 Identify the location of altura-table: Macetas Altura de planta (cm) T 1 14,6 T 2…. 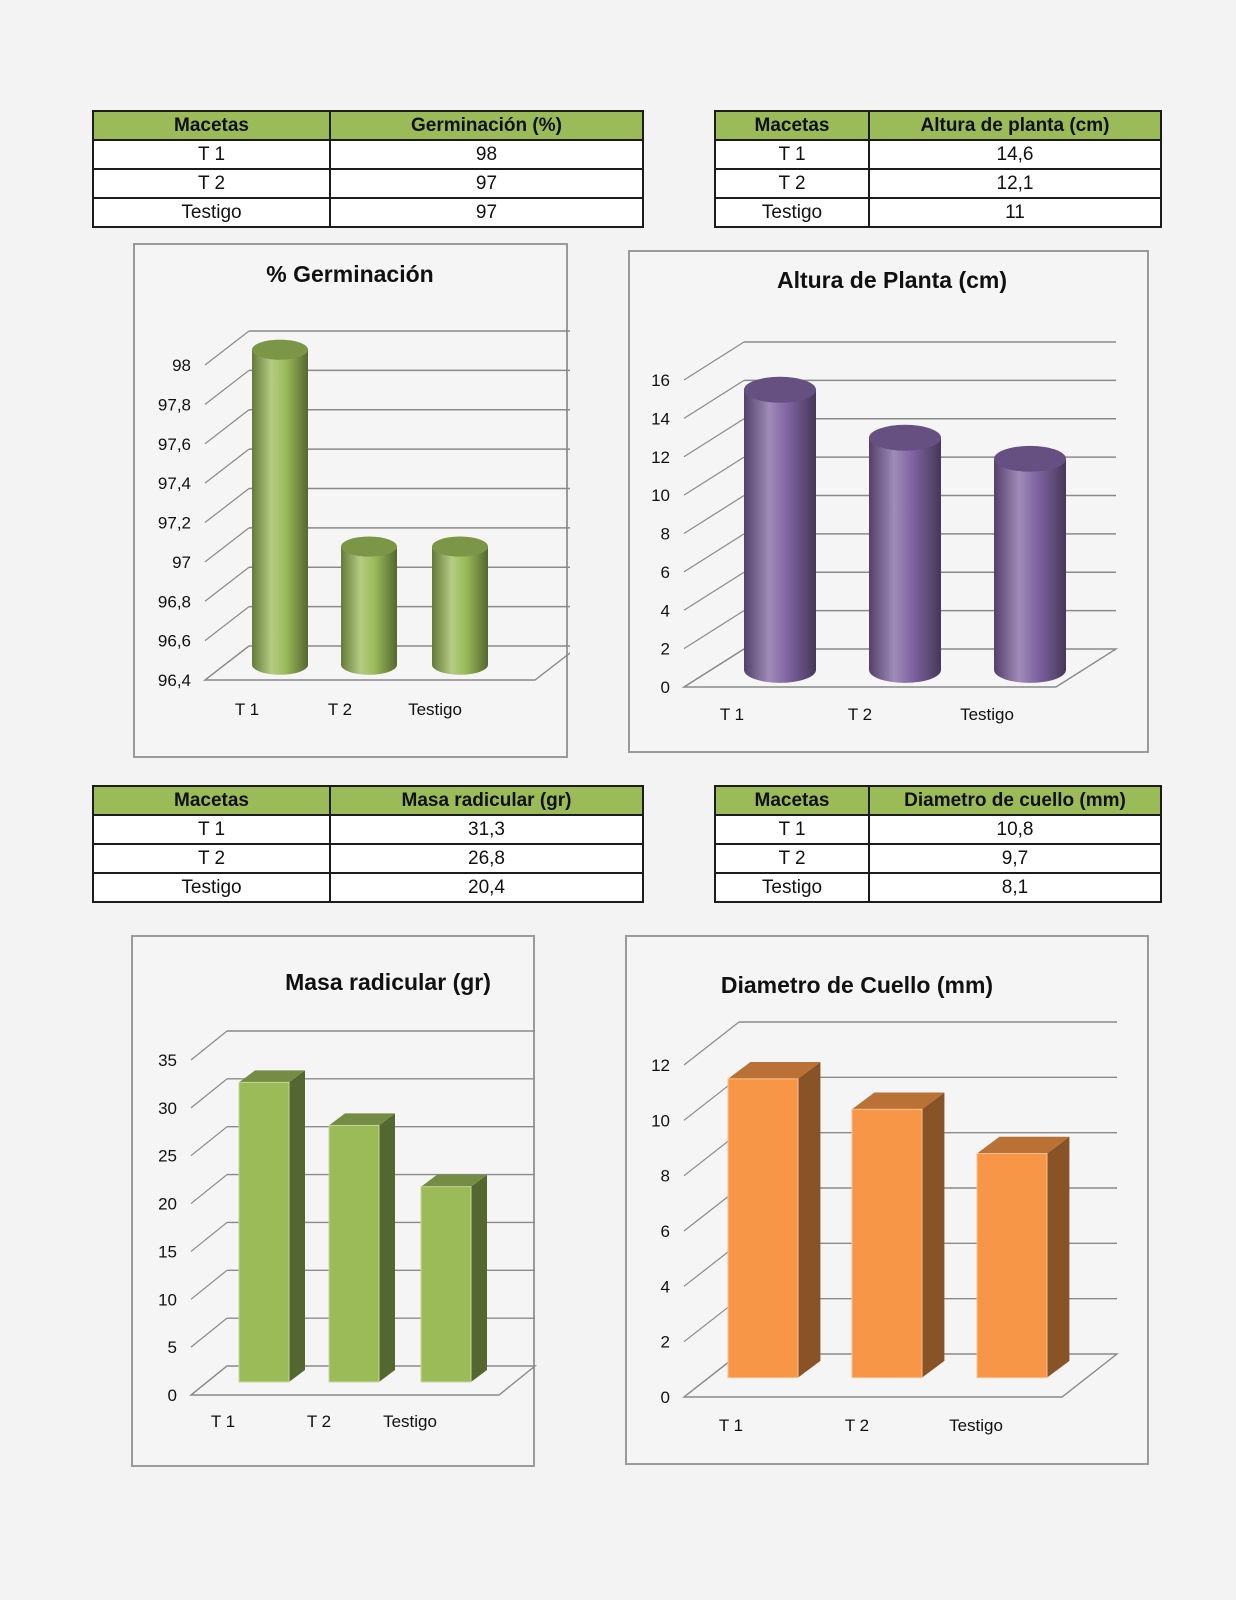
(938, 169).